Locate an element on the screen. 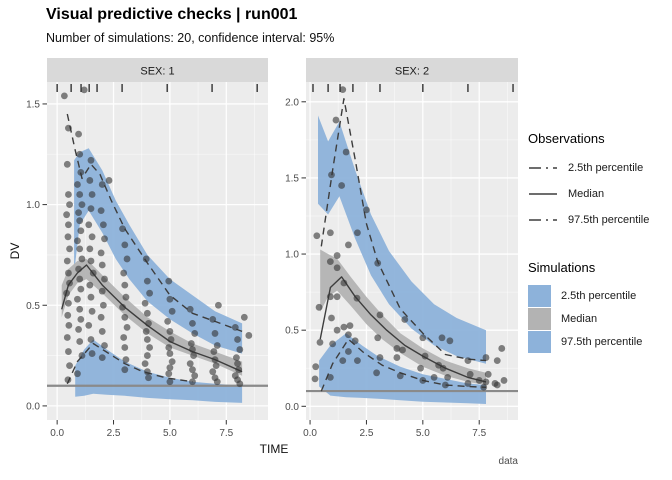 This screenshot has height=480, width=672. x-tick-label: 0.0 is located at coordinates (57, 433).